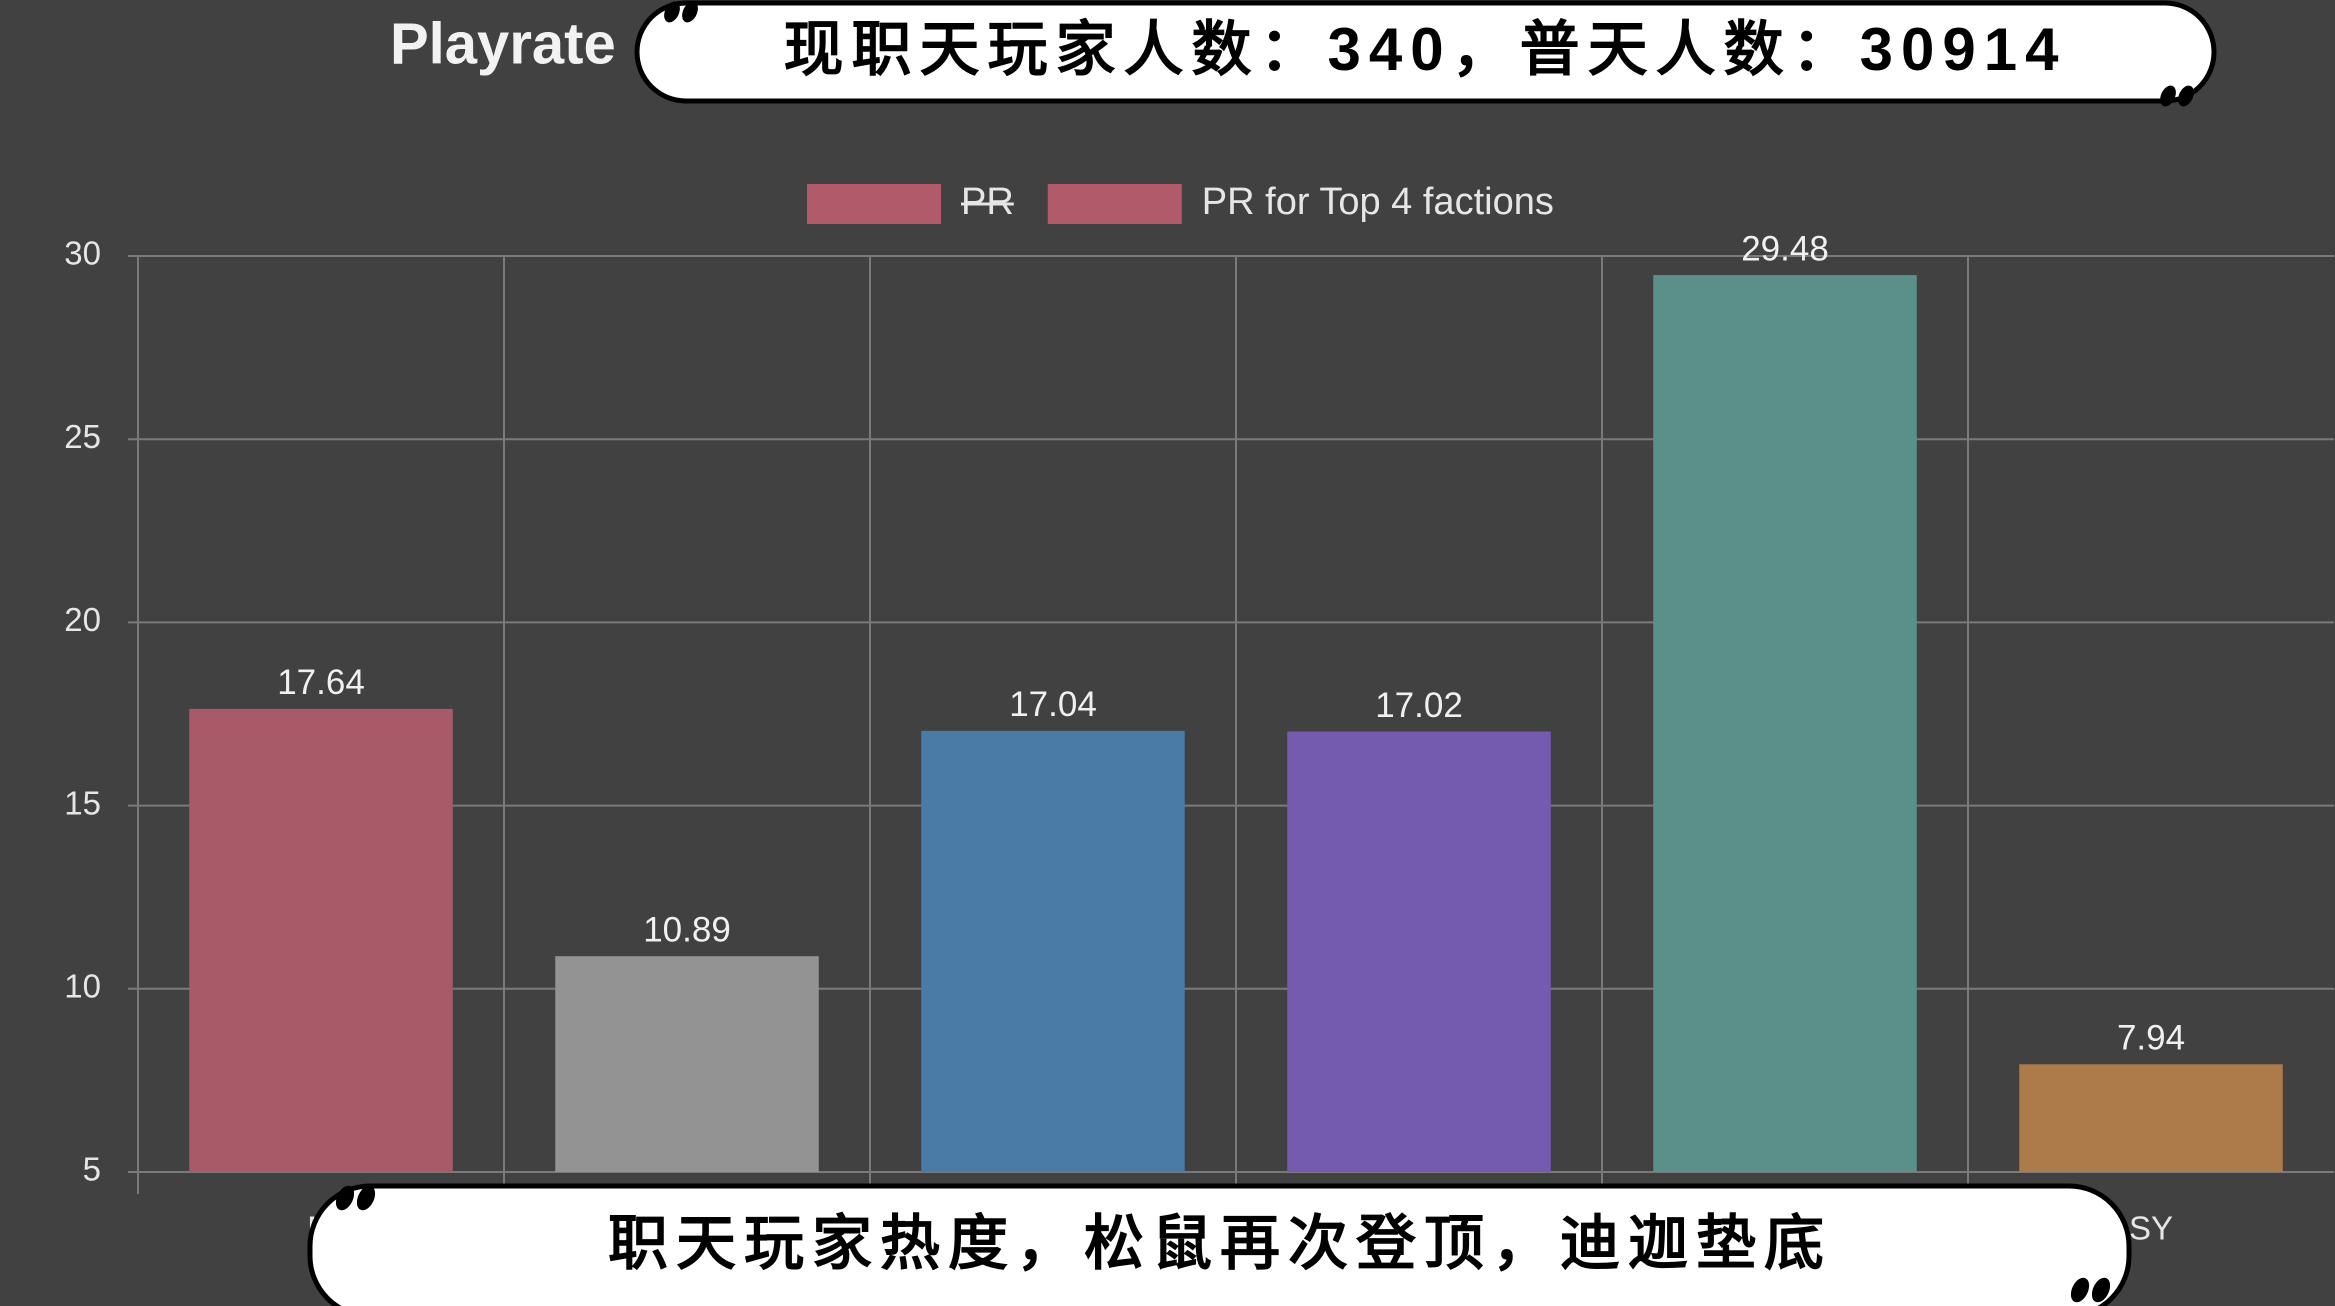  What do you see at coordinates (687, 929) in the screenshot?
I see `value-label: 10.89` at bounding box center [687, 929].